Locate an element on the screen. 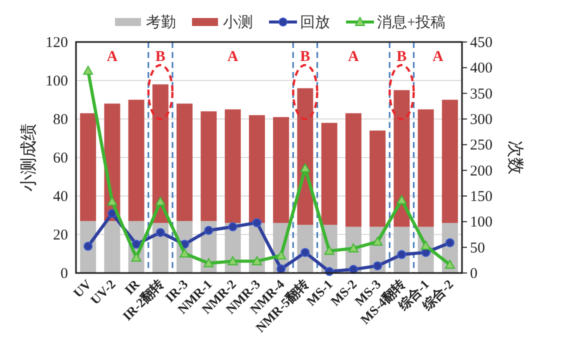 The height and width of the screenshot is (346, 587). y2-tick-label: 350 is located at coordinates (481, 94).